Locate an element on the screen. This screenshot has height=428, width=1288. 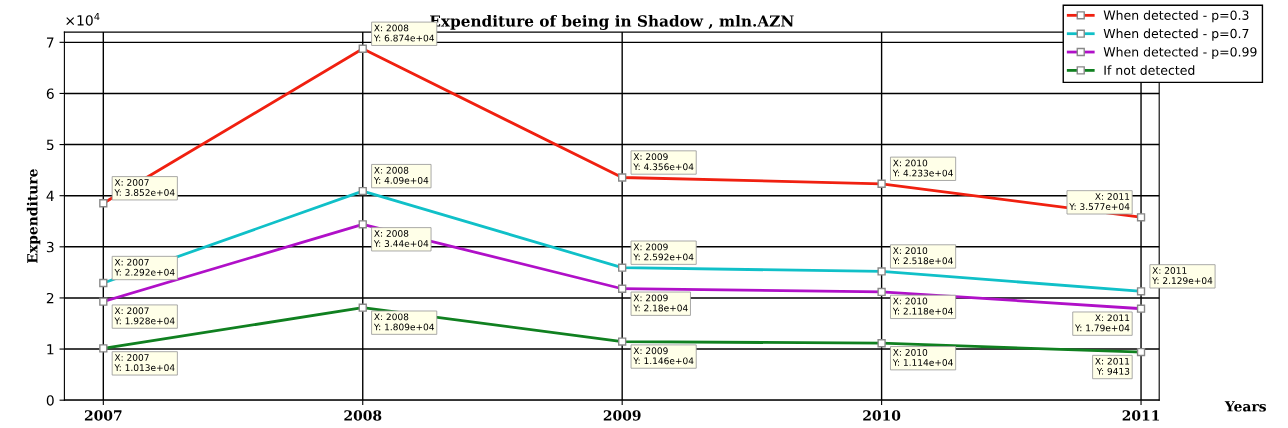
y-tick-label: 7 is located at coordinates (50, 42).